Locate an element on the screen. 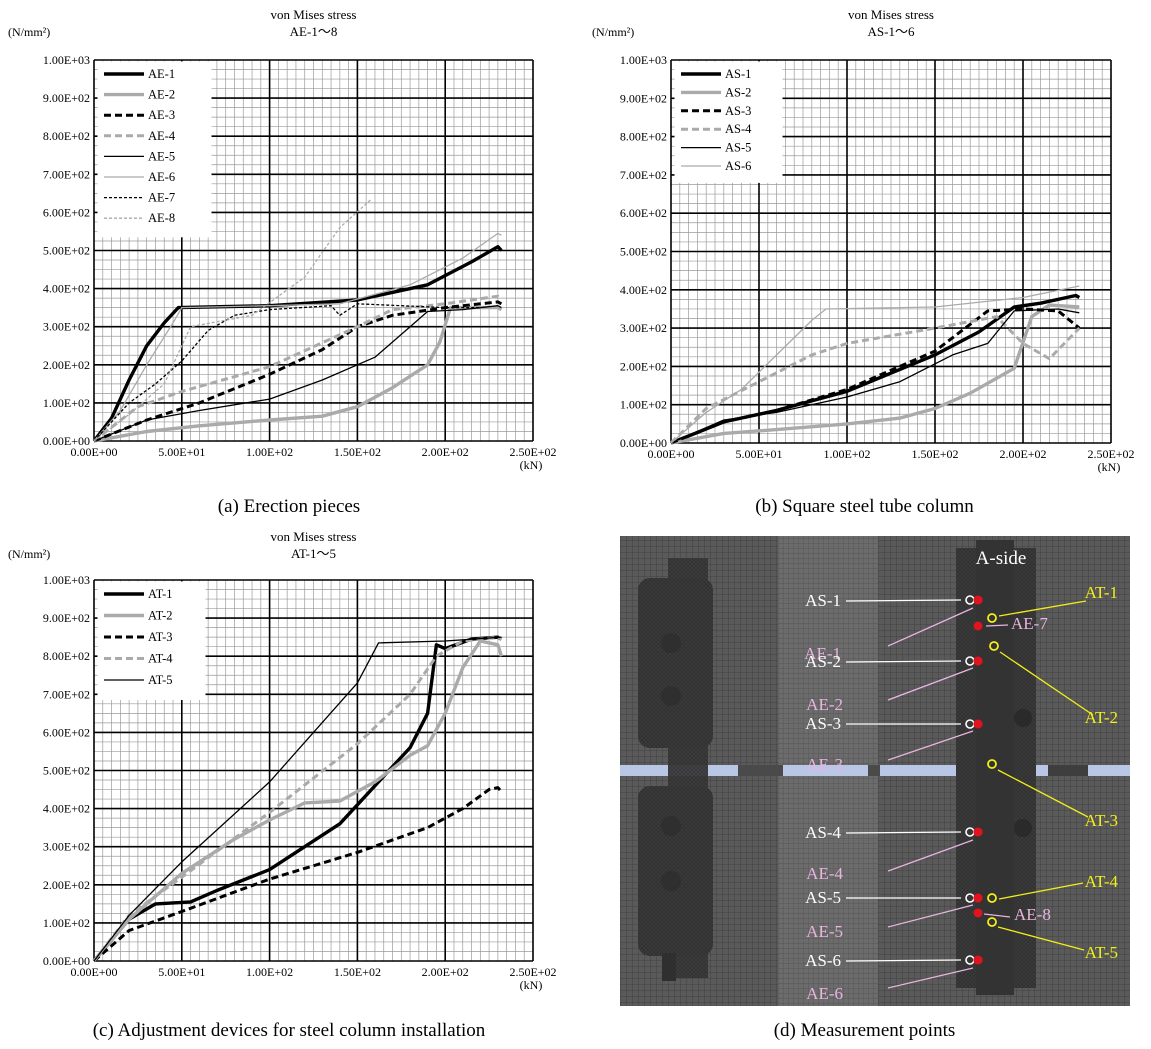 The width and height of the screenshot is (1151, 1049). label-at-1: AT-1 is located at coordinates (1101, 592).